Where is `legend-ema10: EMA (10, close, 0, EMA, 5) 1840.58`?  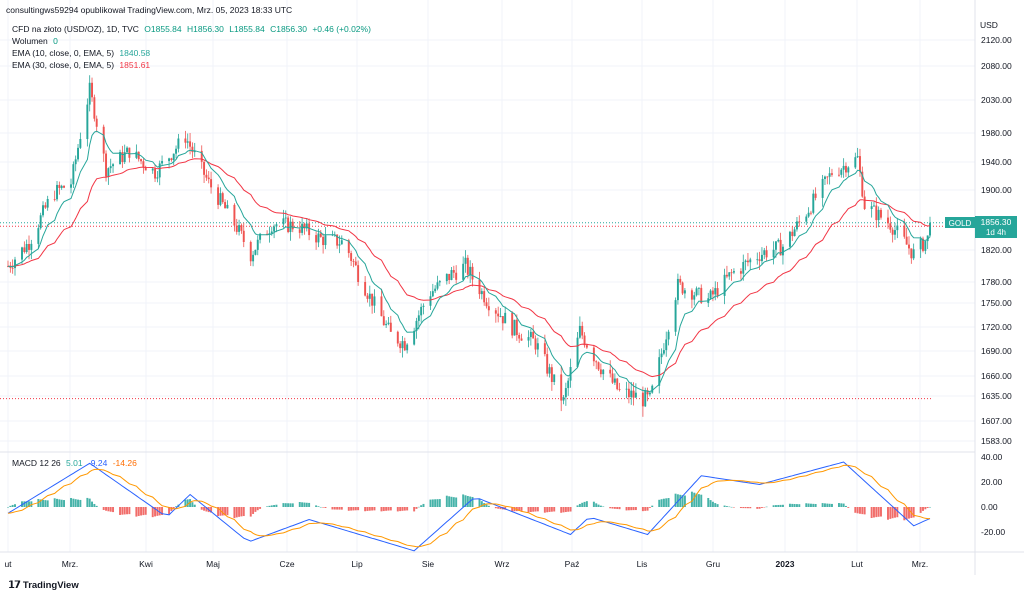 legend-ema10: EMA (10, close, 0, EMA, 5) 1840.58 is located at coordinates (82, 53).